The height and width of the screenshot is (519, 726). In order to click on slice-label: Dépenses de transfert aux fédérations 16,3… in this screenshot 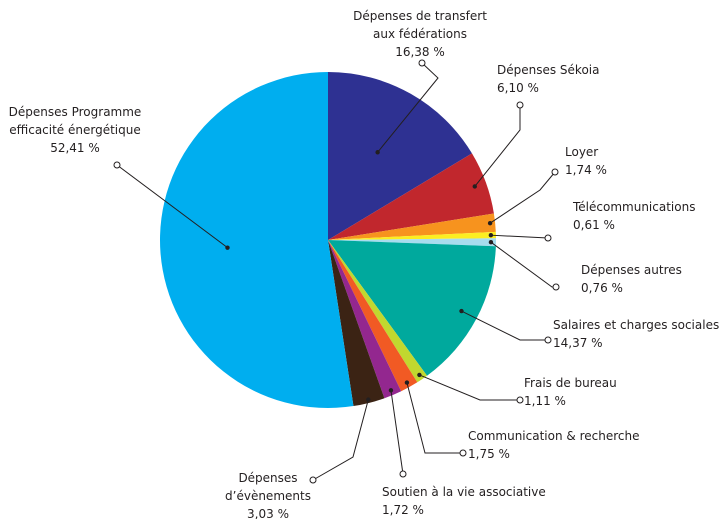, I will do `click(420, 34)`.